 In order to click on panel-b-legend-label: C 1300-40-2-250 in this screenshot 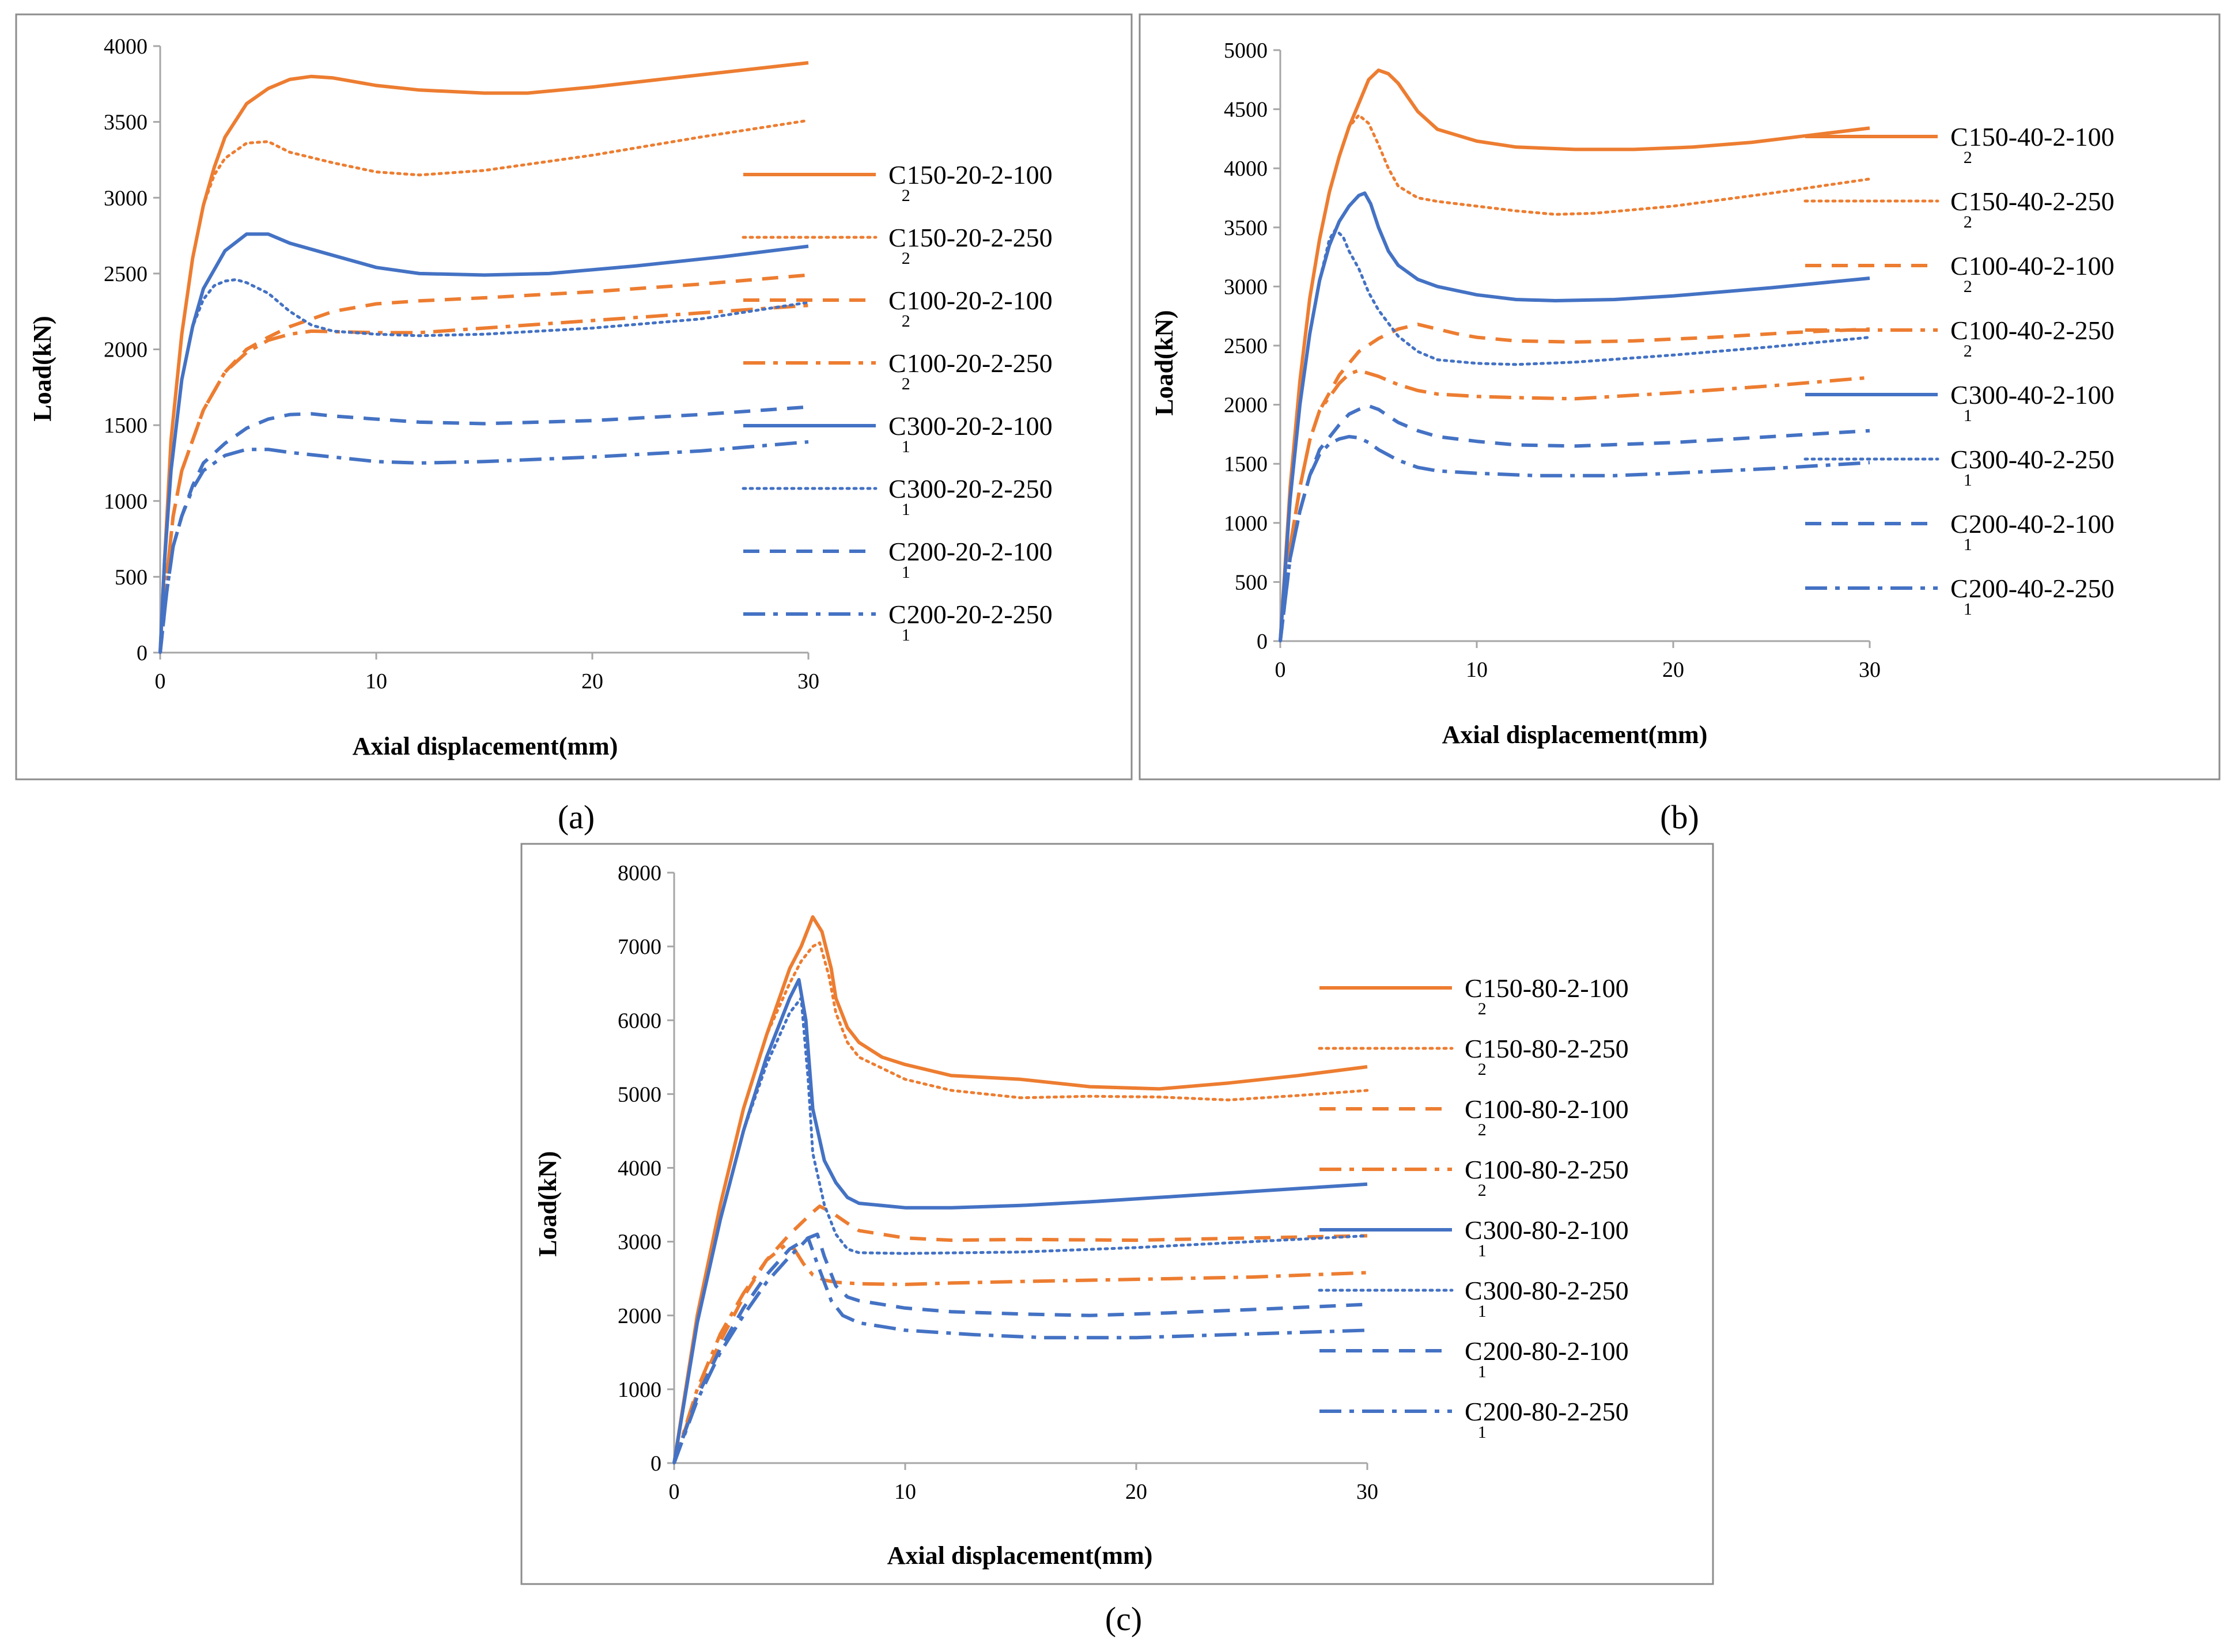, I will do `click(2033, 467)`.